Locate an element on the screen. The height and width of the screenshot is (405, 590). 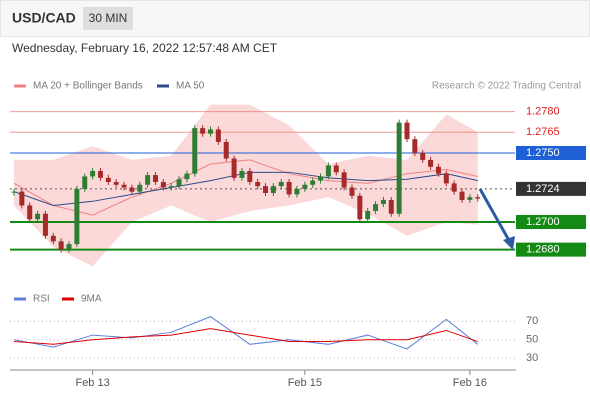
level-label: 1.2780 is located at coordinates (543, 111).